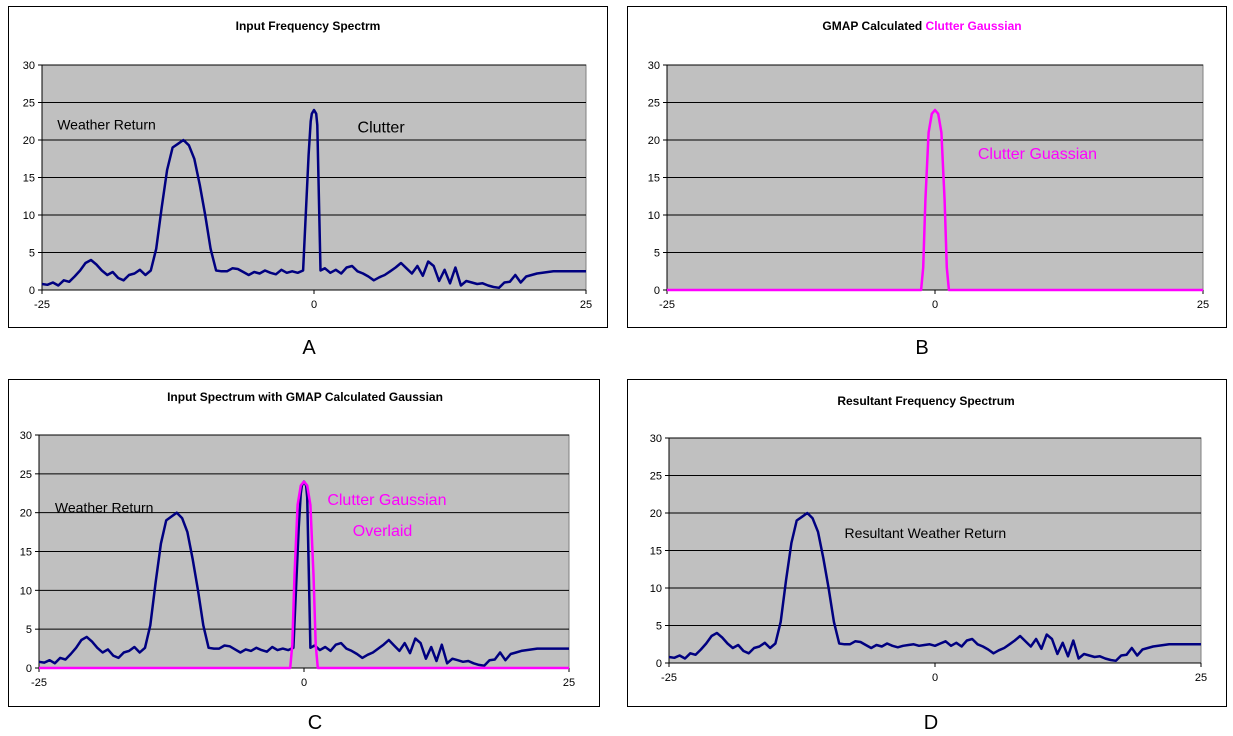 The width and height of the screenshot is (1233, 736). I want to click on panel-caption-d: D, so click(931, 723).